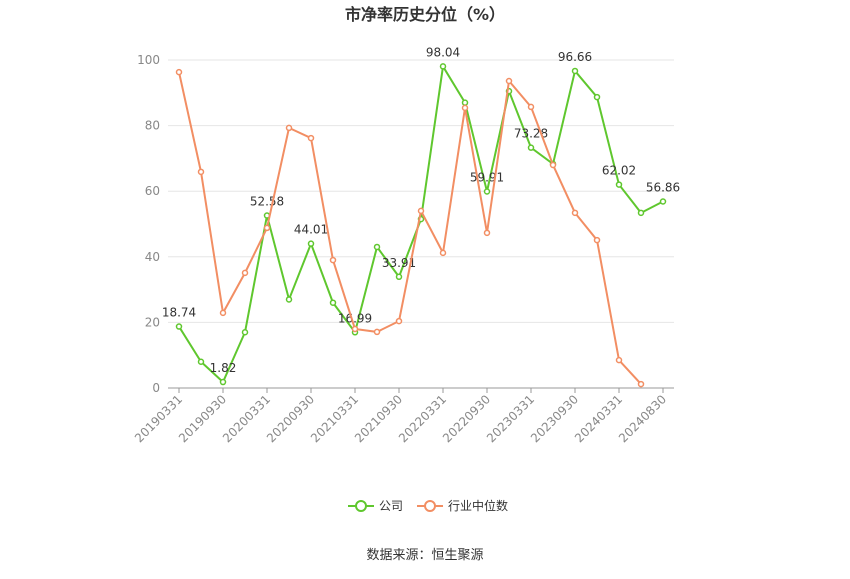 This screenshot has width=850, height=579. I want to click on data-label: 52.58, so click(267, 202).